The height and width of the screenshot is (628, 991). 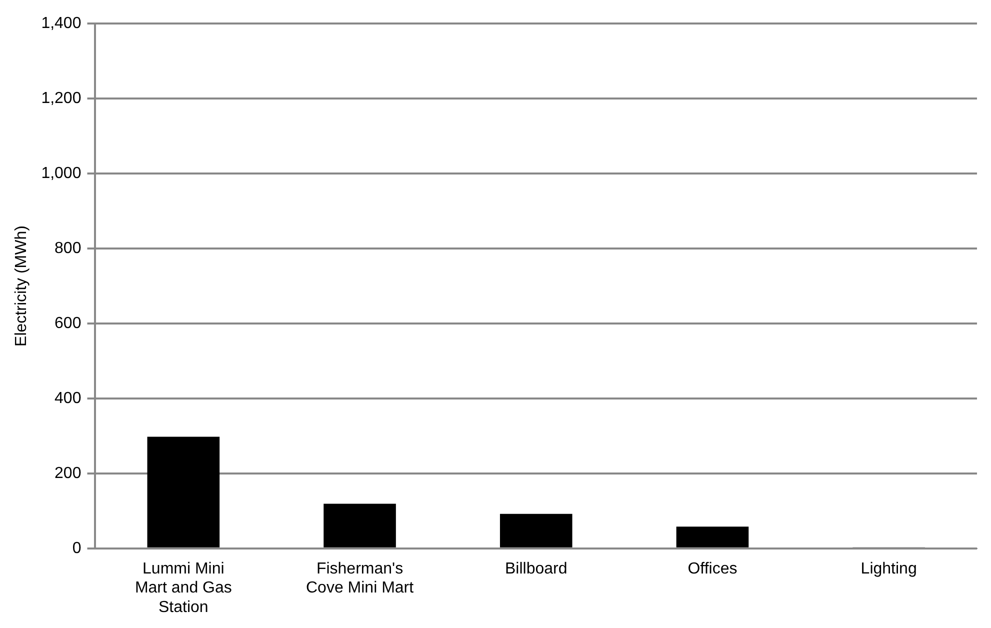 I want to click on x-tick-label: Lighting, so click(x=888, y=569).